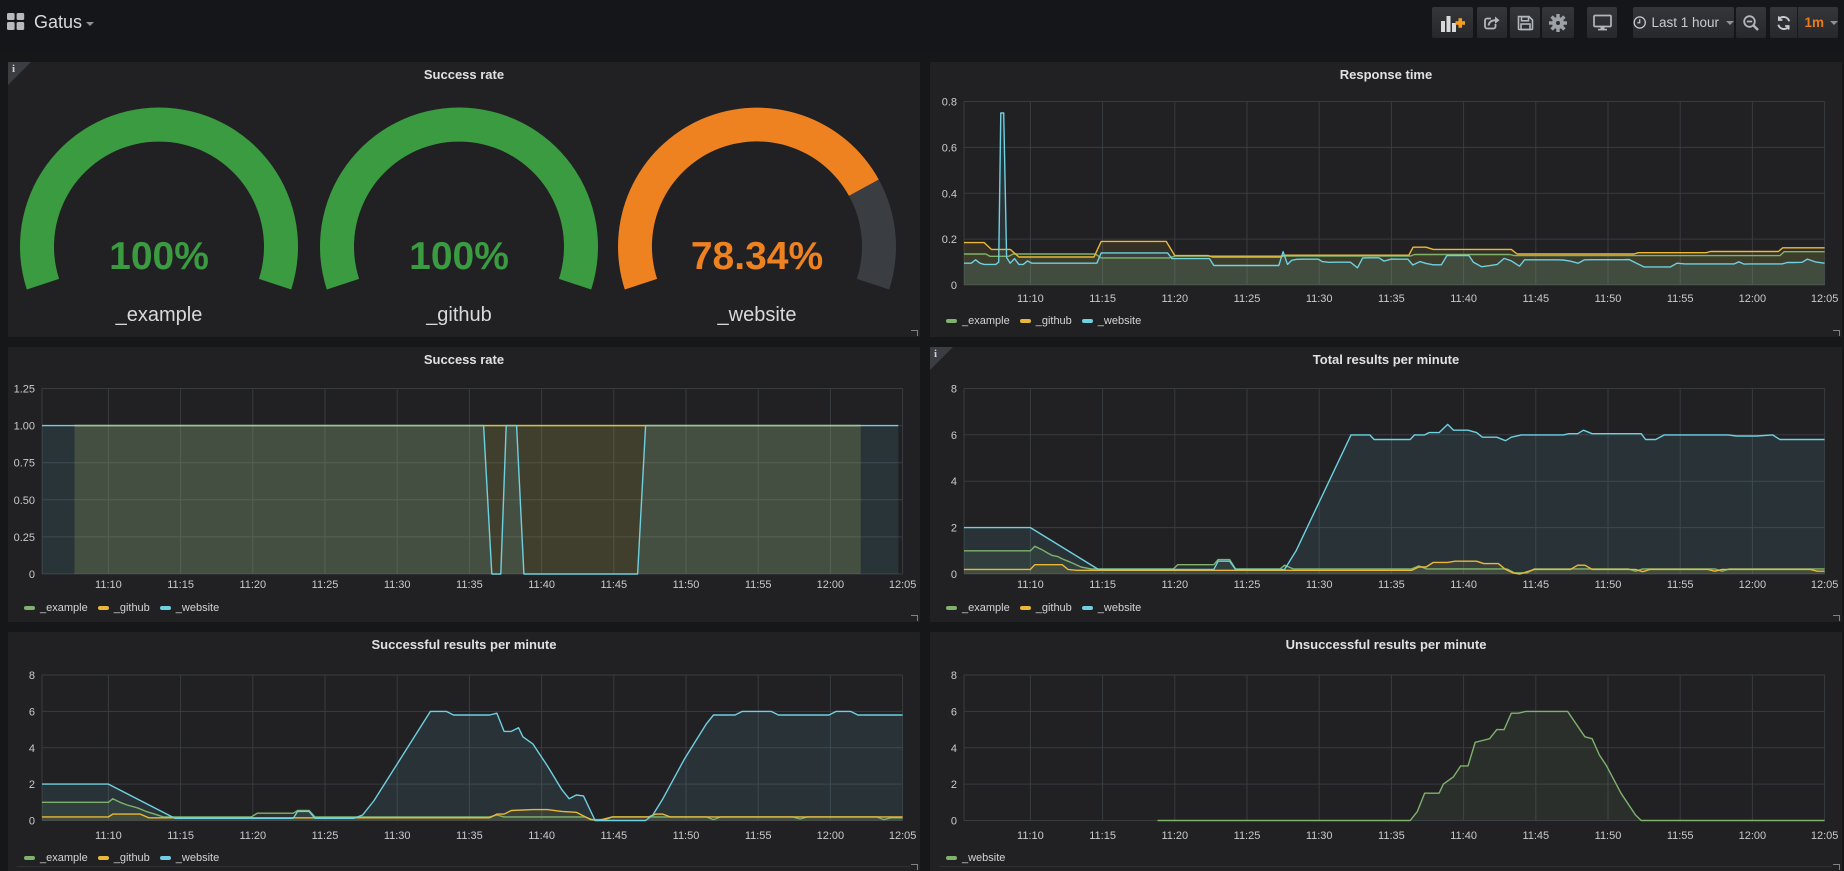  I want to click on svg-text: 0.25, so click(24, 538).